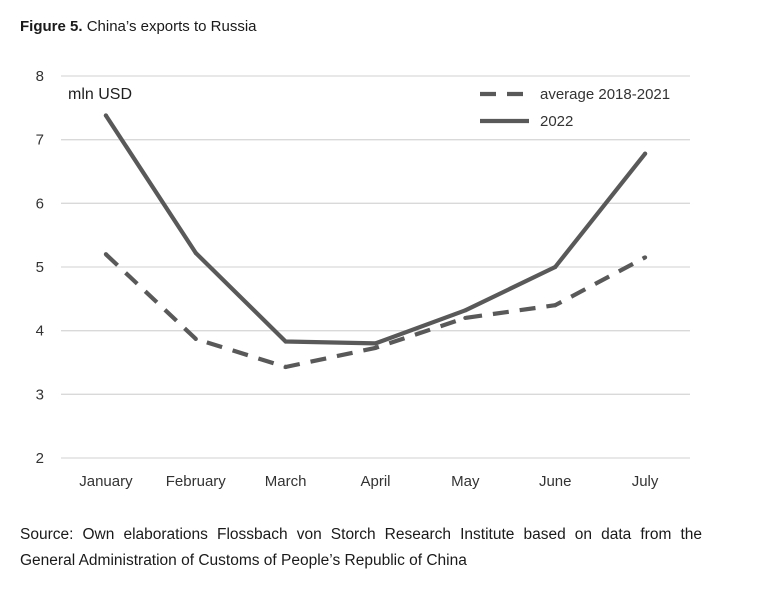  What do you see at coordinates (51, 26) in the screenshot?
I see `figure-label: Figure 5.` at bounding box center [51, 26].